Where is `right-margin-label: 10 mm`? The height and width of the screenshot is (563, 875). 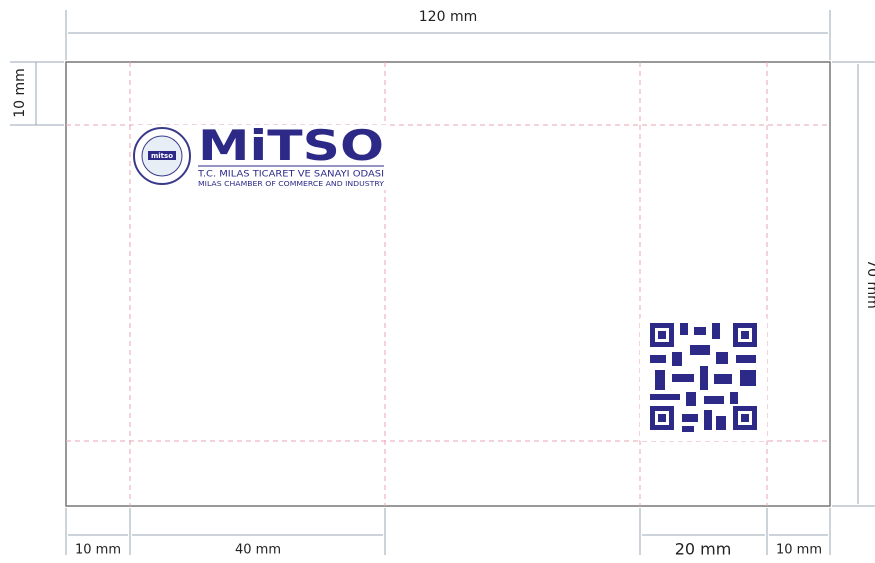
right-margin-label: 10 mm is located at coordinates (799, 550).